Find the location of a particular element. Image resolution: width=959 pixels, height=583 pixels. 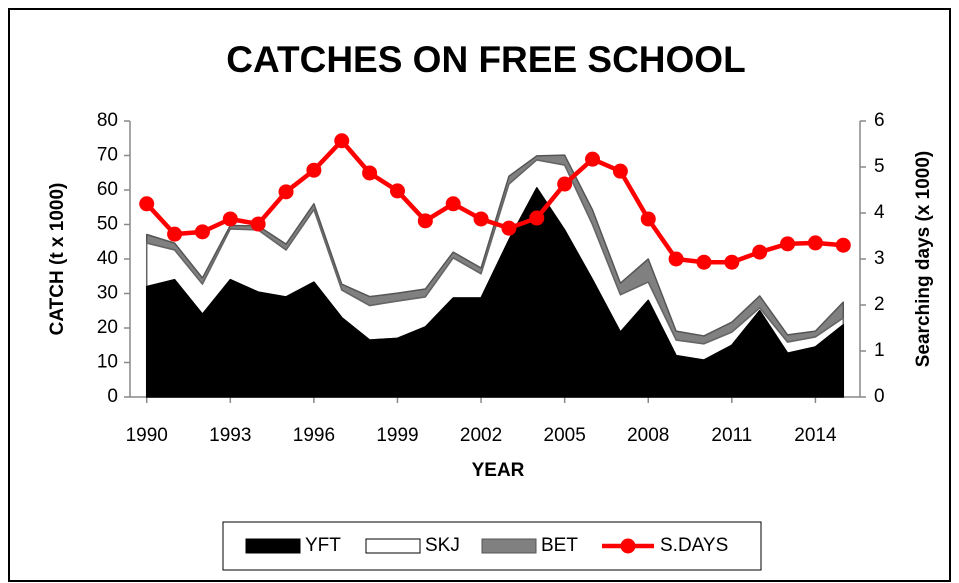

y2-tick-label: 2 is located at coordinates (879, 304).